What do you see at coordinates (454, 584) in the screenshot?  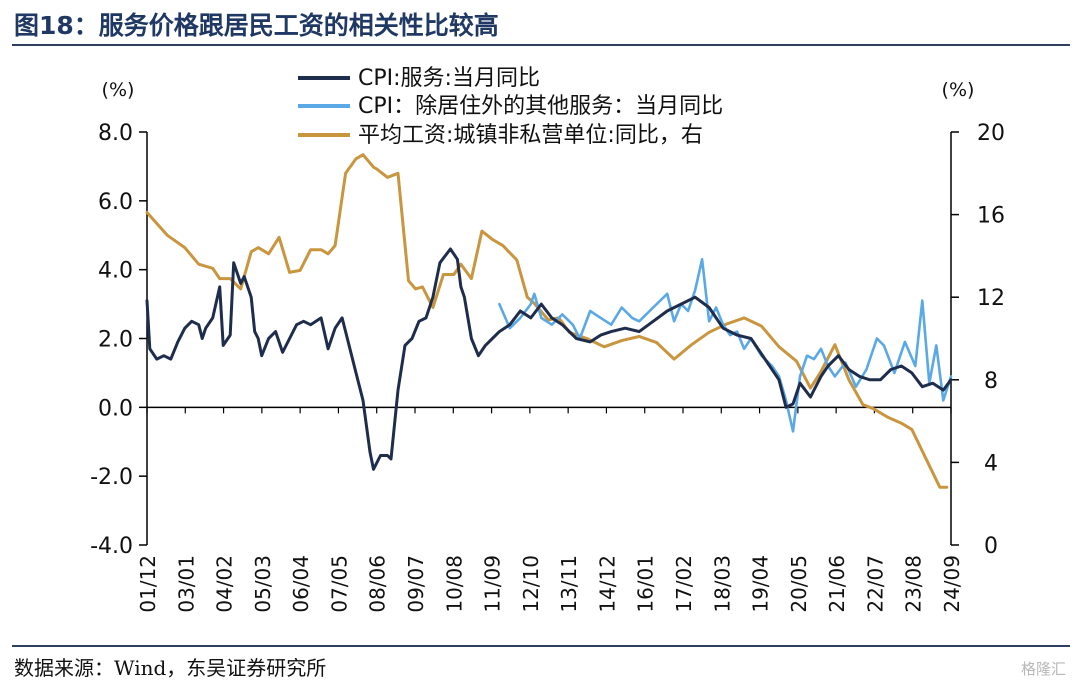 I see `x-tick-label: 10/08` at bounding box center [454, 584].